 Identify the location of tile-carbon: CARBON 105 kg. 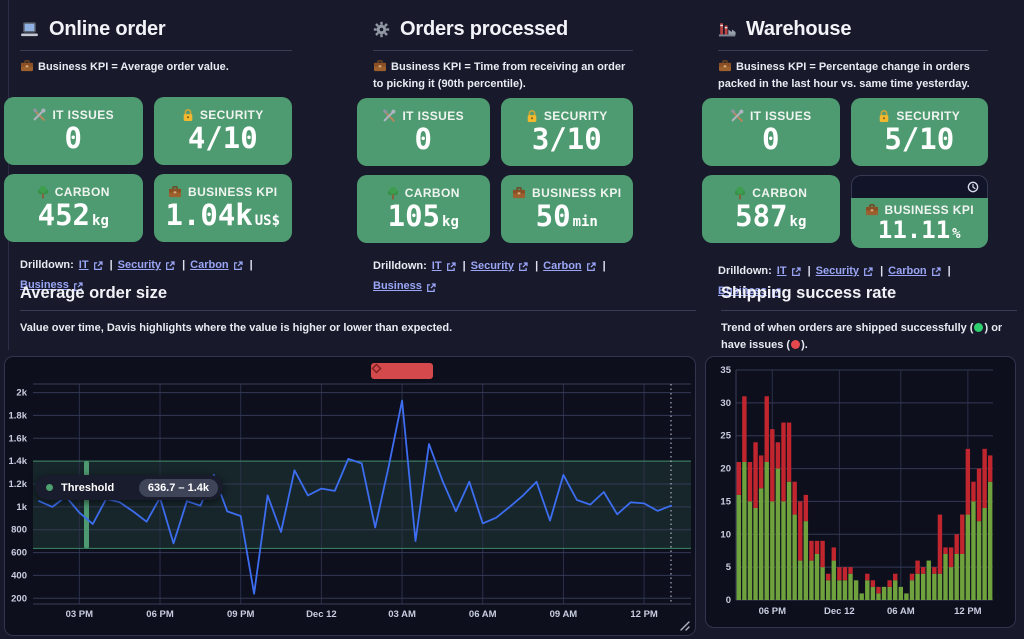
(423, 209).